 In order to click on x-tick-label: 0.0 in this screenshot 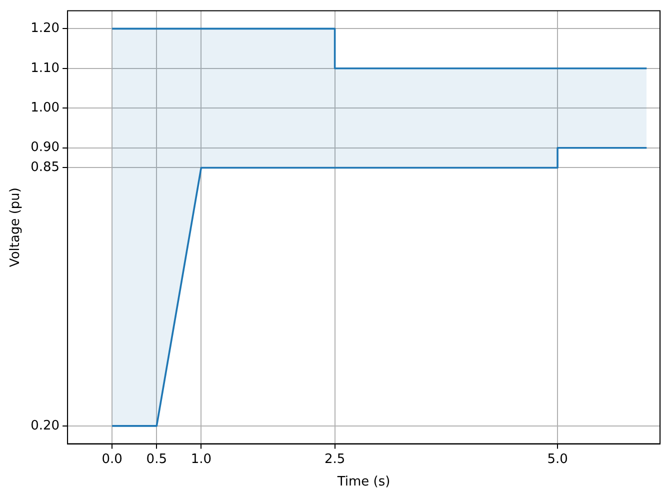, I will do `click(112, 459)`.